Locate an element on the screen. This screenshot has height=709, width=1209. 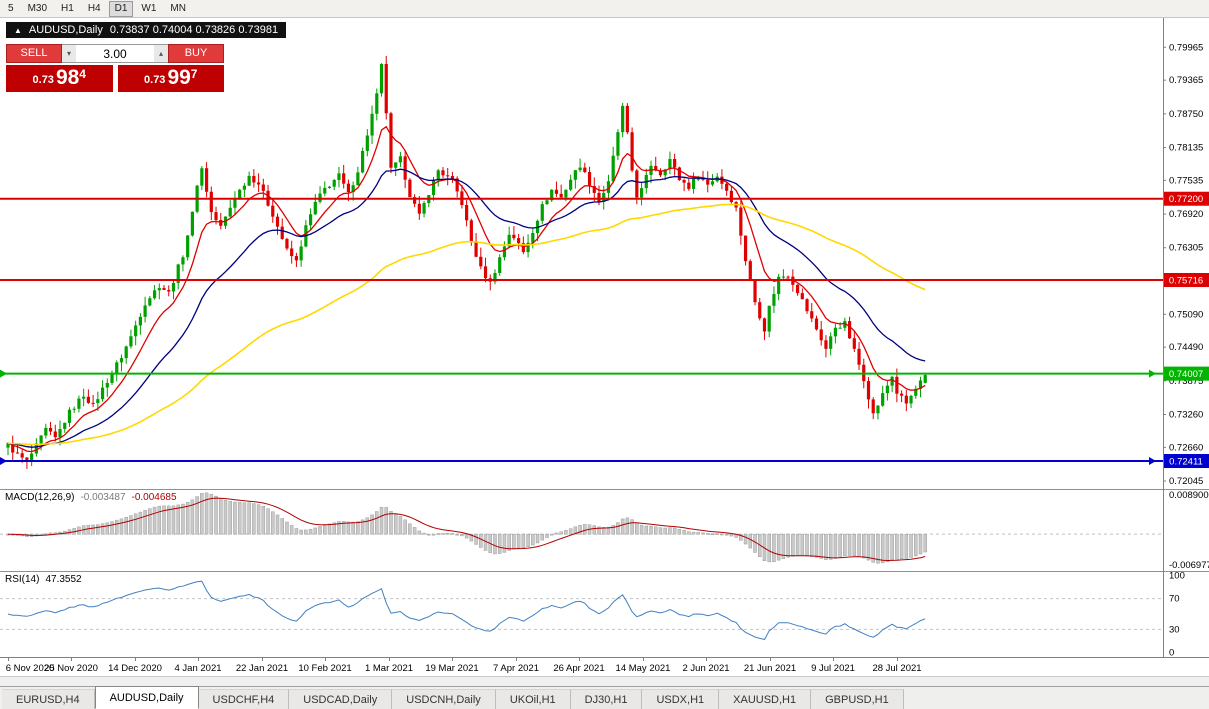
rsi-axis-label: 30 is located at coordinates (1174, 629).